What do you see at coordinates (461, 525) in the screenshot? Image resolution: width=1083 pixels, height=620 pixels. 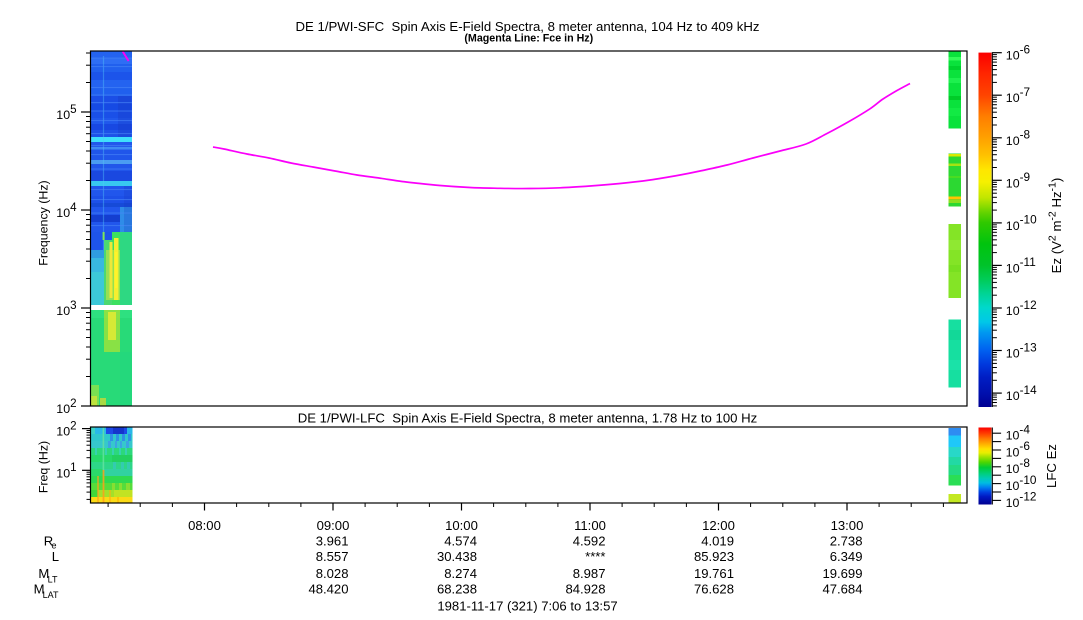 I see `svg-text: 10:00` at bounding box center [461, 525].